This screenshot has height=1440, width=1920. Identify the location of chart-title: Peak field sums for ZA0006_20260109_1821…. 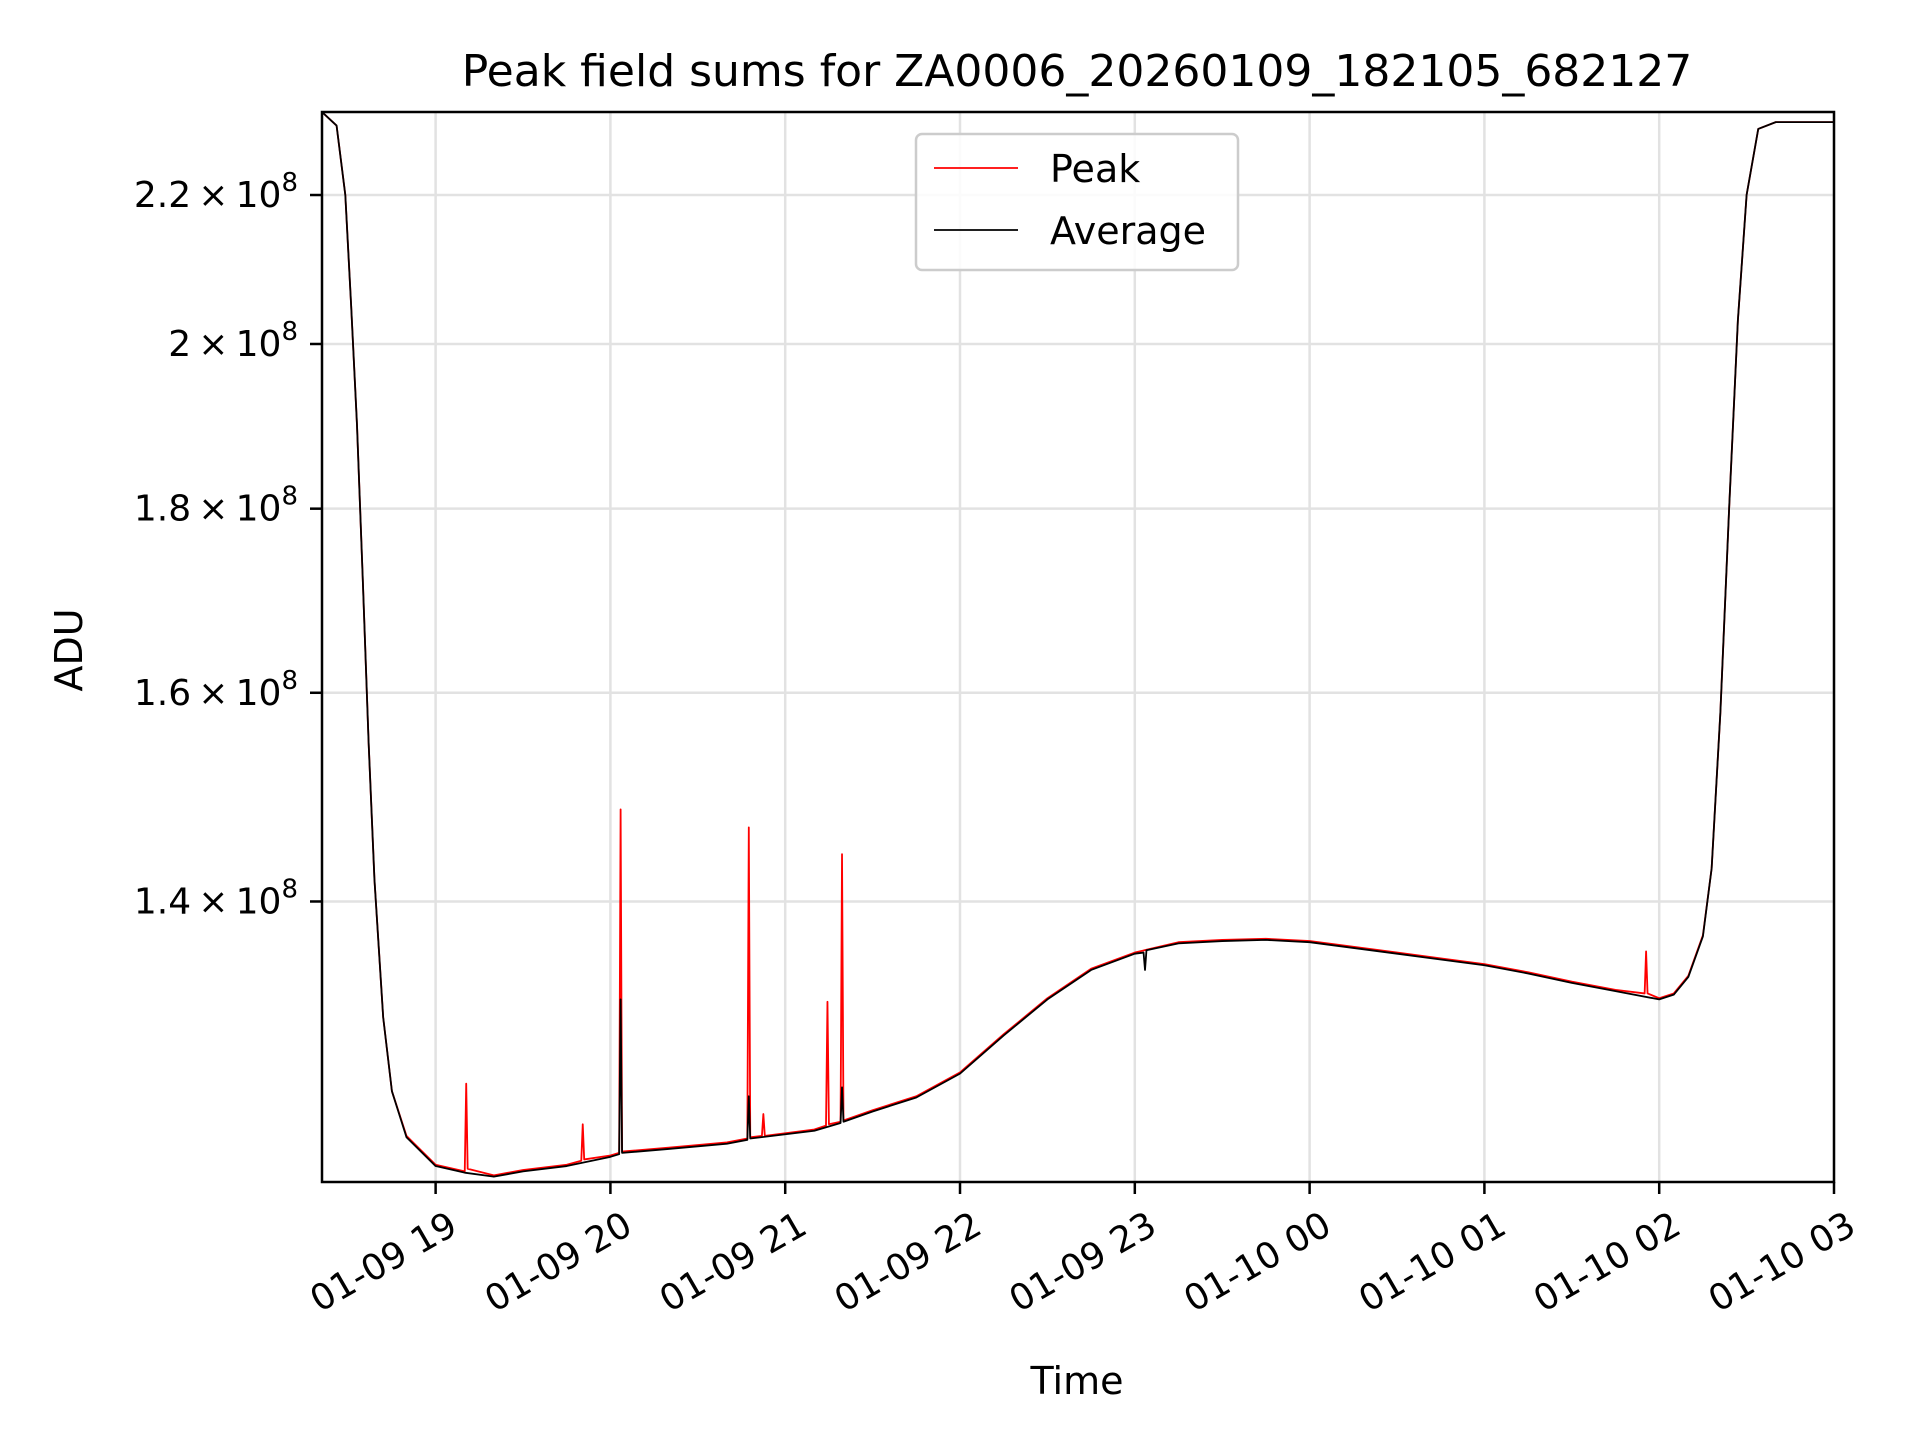
(1077, 71).